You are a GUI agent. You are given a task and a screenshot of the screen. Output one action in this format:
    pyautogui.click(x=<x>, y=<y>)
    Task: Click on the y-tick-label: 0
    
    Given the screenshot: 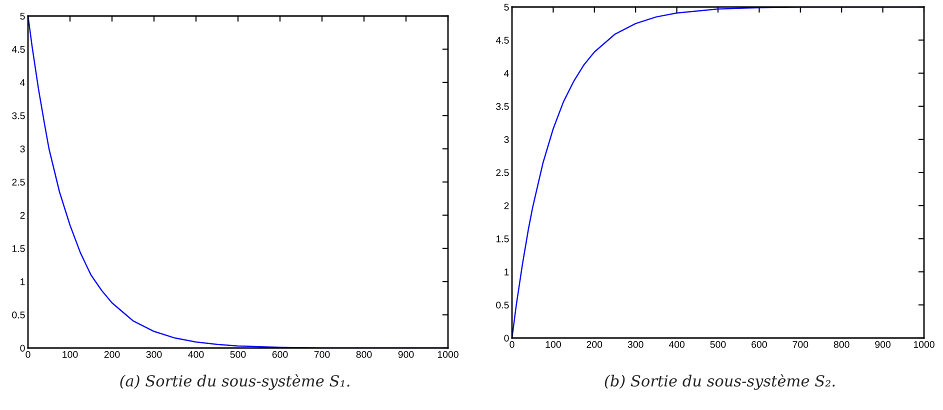 What is the action you would take?
    pyautogui.click(x=506, y=338)
    